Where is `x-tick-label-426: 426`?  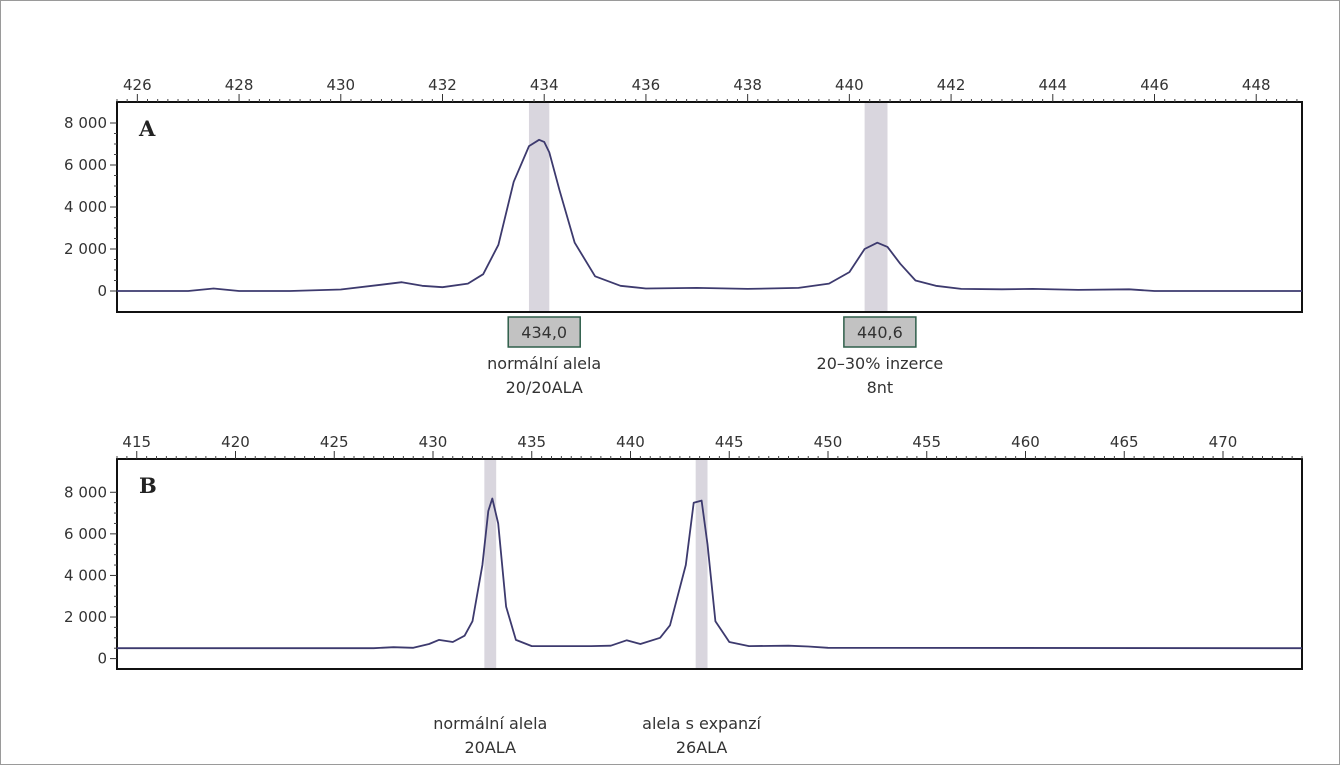 x-tick-label-426: 426 is located at coordinates (137, 85).